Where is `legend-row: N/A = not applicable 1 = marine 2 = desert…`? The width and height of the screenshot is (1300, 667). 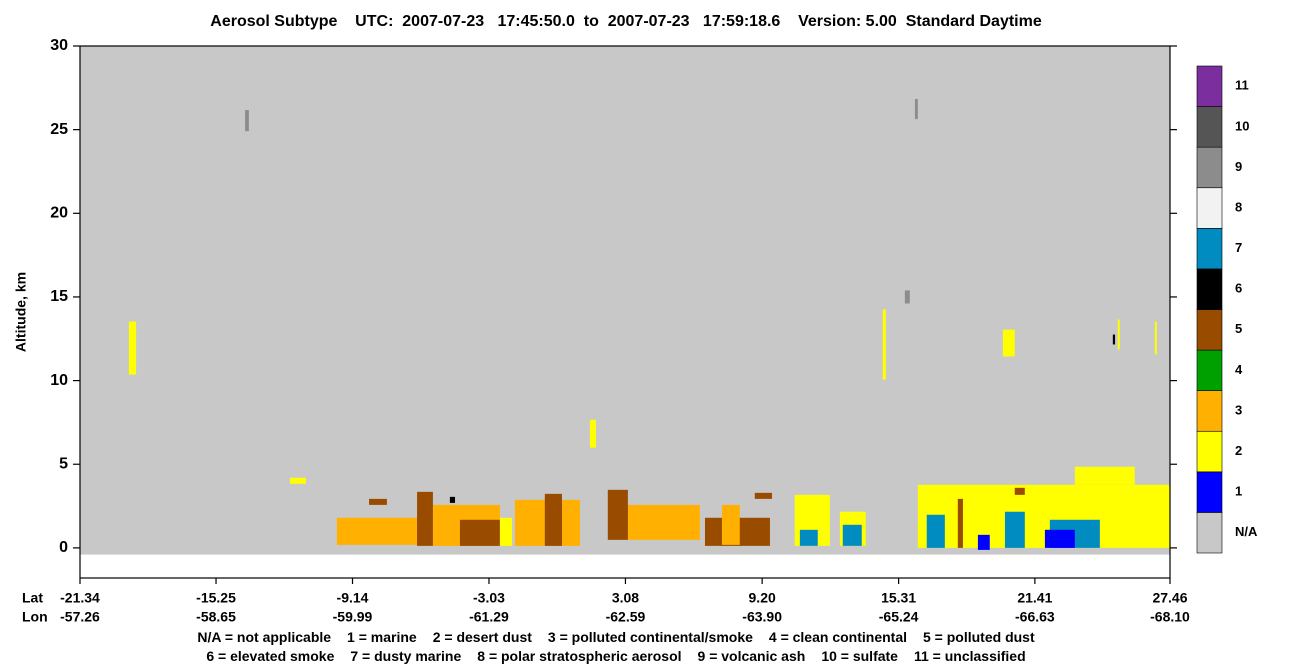
legend-row: N/A = not applicable 1 = marine 2 = desert… is located at coordinates (616, 637).